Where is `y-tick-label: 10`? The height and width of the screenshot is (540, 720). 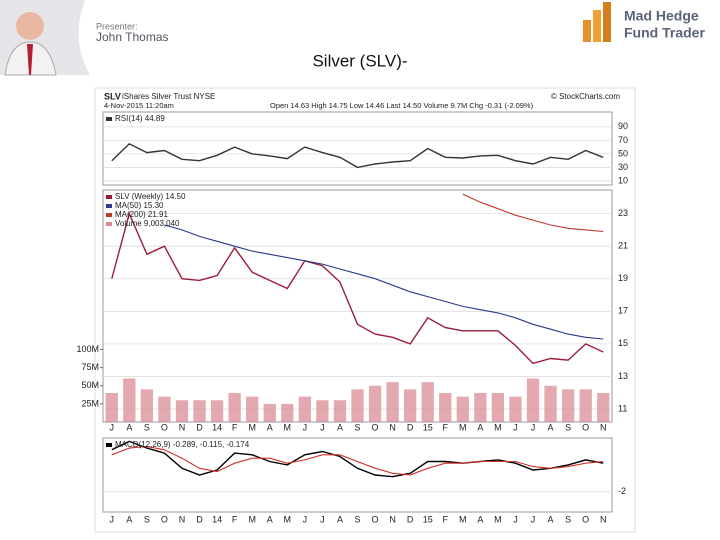 y-tick-label: 10 is located at coordinates (623, 180).